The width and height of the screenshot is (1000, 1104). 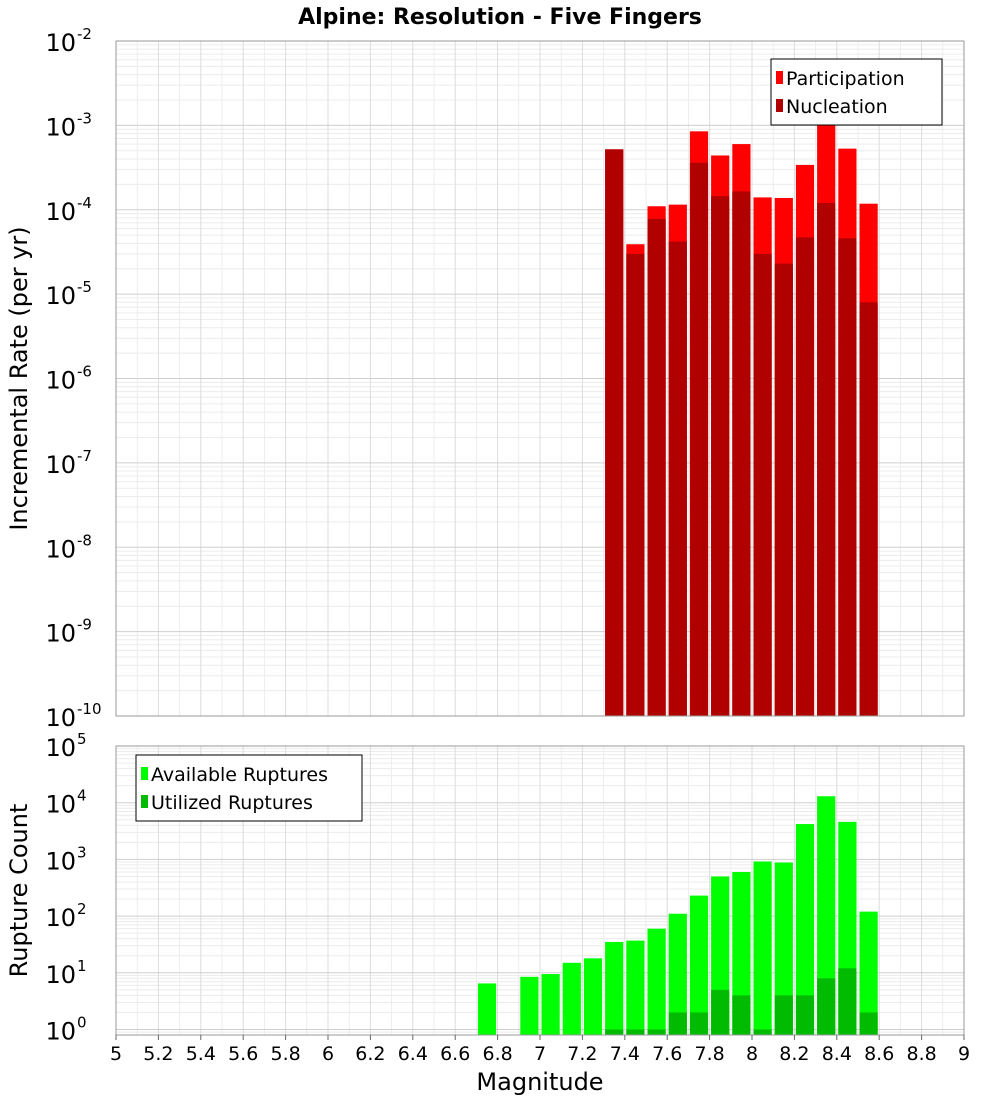 I want to click on top-y-tick-exponent: -2, so click(x=84, y=34).